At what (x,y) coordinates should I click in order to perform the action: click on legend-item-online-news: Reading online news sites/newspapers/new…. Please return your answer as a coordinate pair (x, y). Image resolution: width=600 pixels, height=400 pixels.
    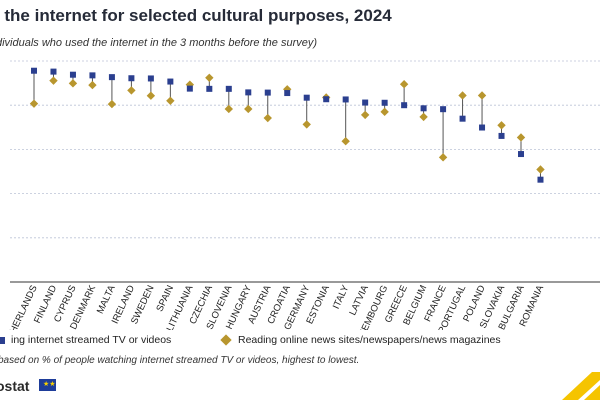
    Looking at the image, I should click on (360, 340).